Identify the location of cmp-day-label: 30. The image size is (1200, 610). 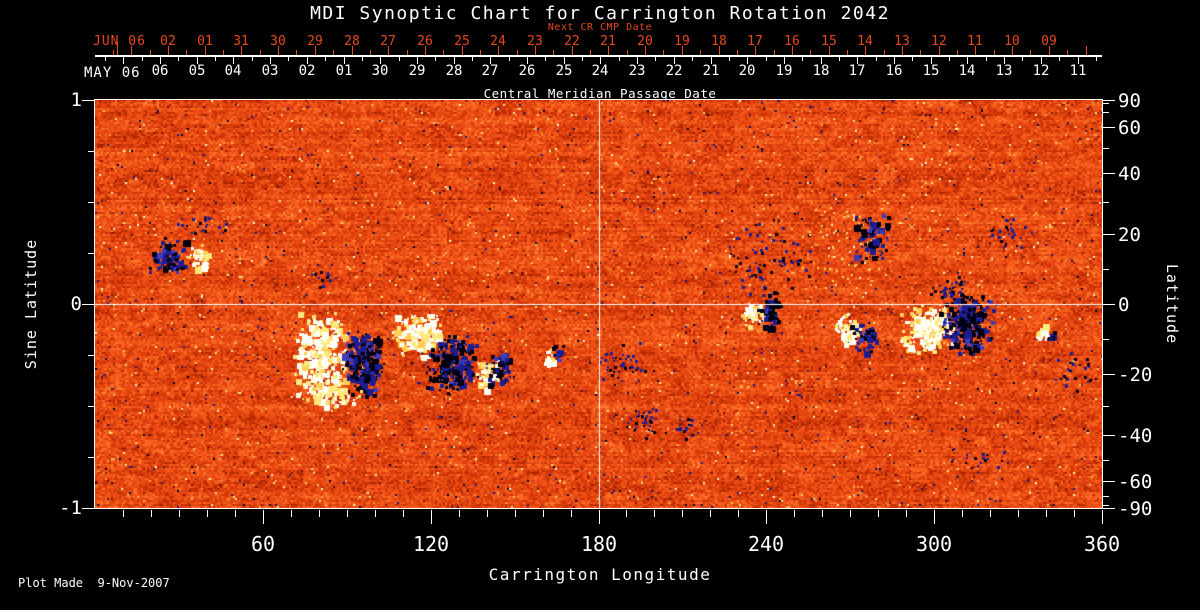
(380, 71).